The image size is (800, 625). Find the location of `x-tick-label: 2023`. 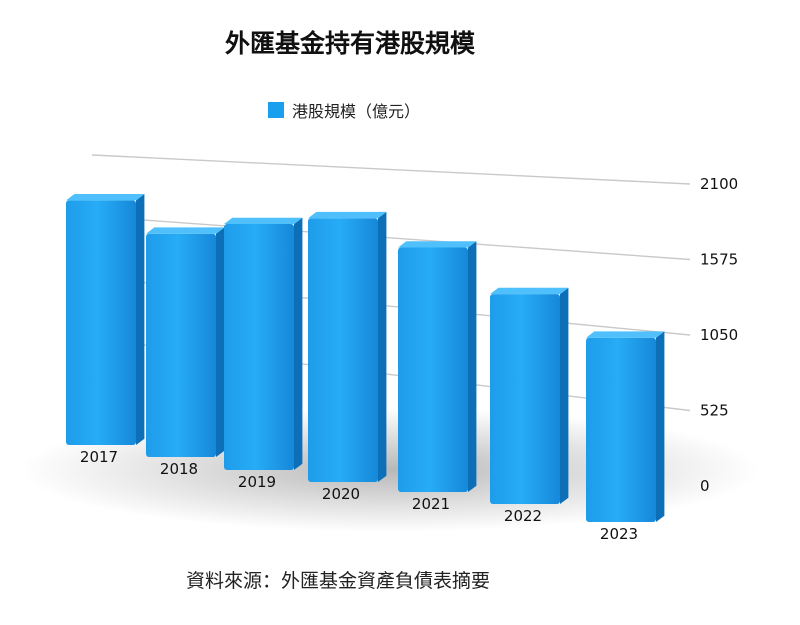

x-tick-label: 2023 is located at coordinates (619, 534).